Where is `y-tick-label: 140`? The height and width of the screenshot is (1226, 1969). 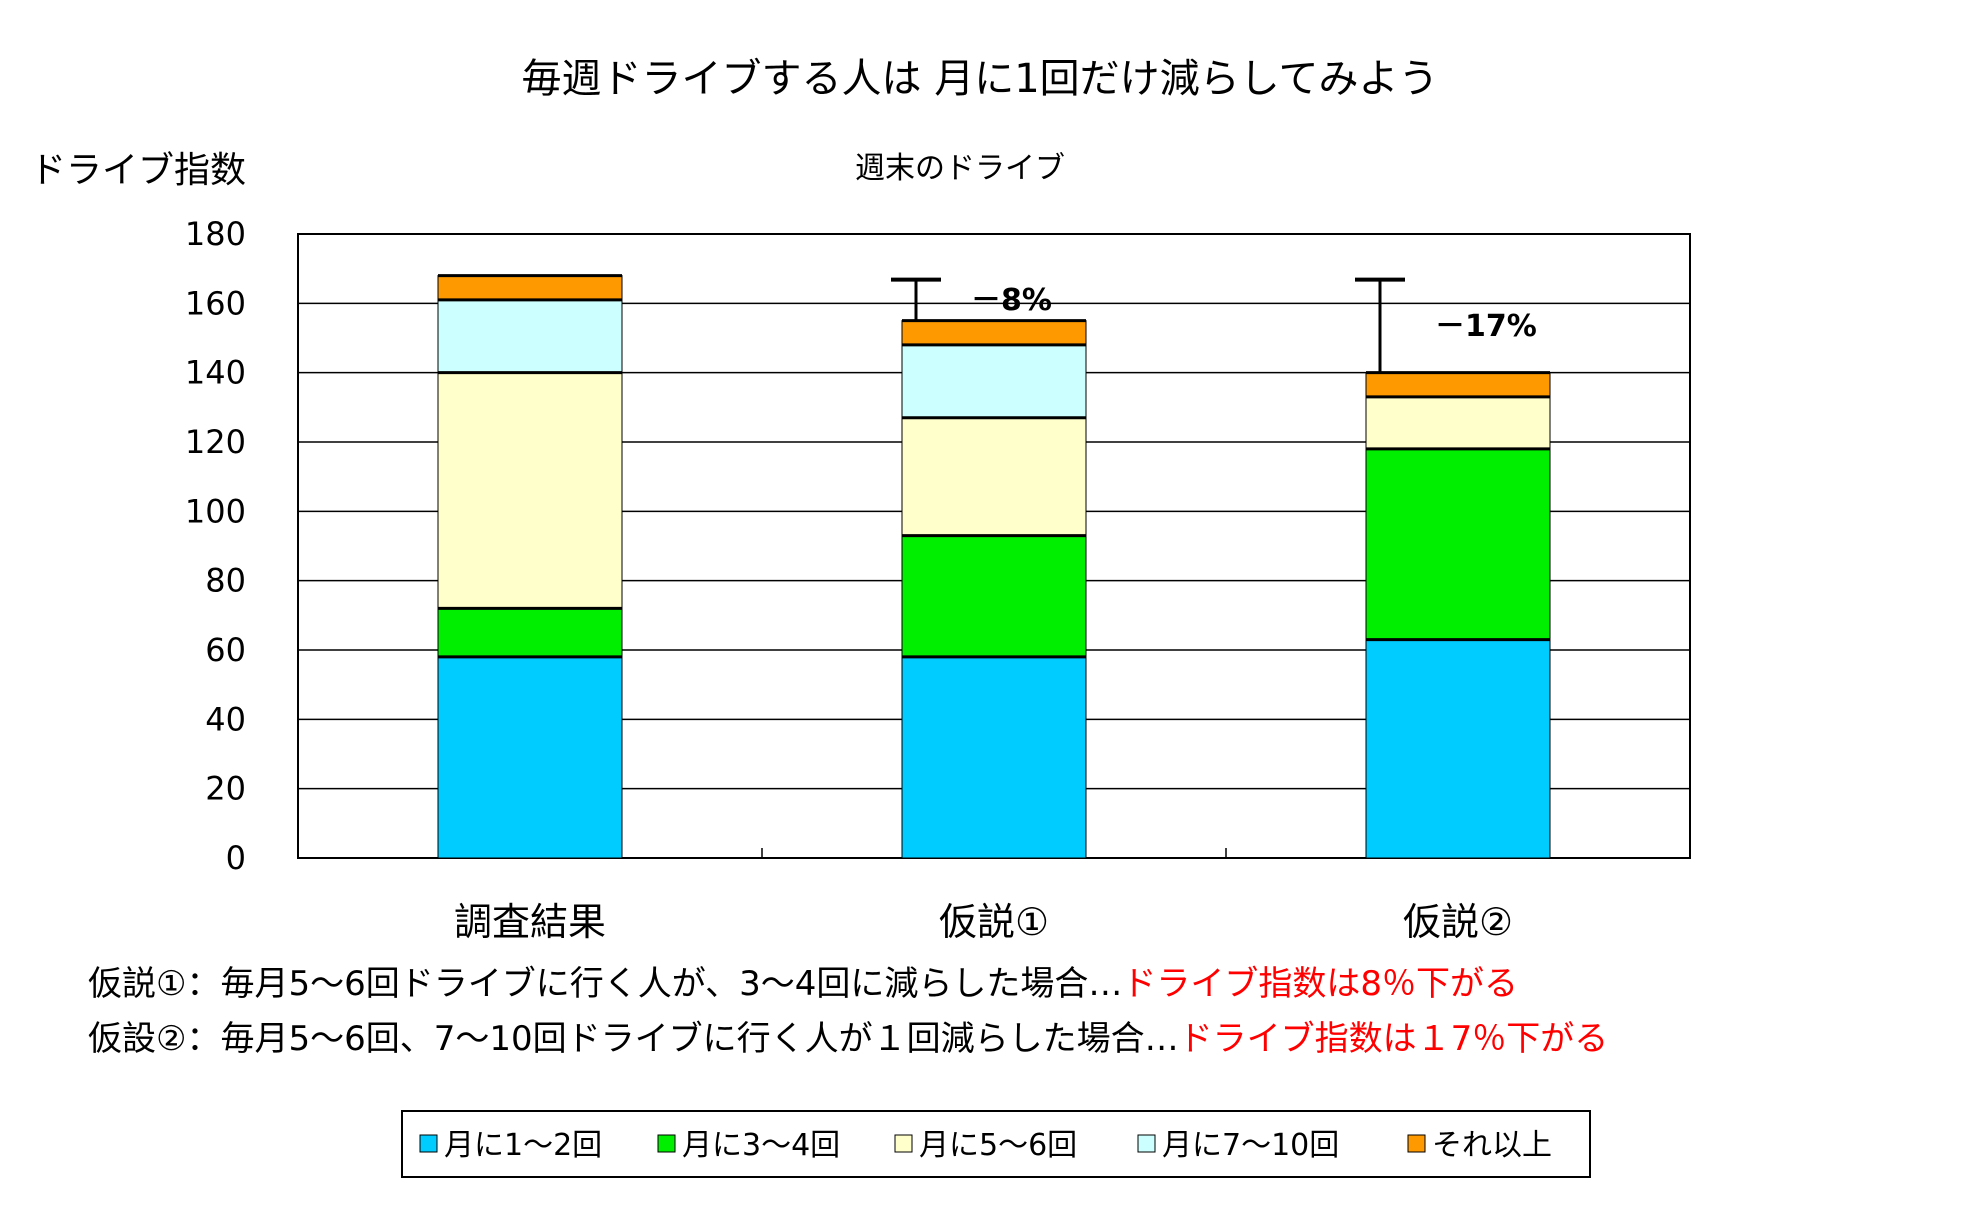
y-tick-label: 140 is located at coordinates (215, 373).